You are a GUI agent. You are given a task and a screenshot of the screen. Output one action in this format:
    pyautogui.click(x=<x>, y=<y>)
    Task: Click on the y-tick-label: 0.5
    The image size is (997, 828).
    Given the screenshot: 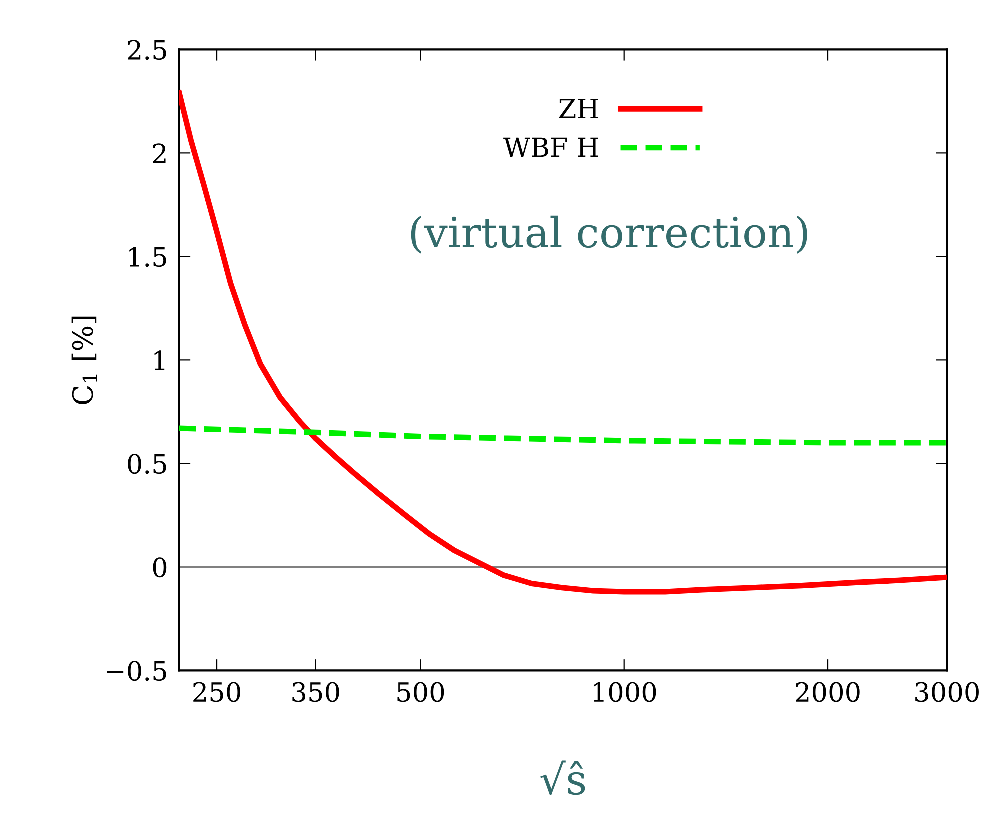 What is the action you would take?
    pyautogui.click(x=147, y=464)
    